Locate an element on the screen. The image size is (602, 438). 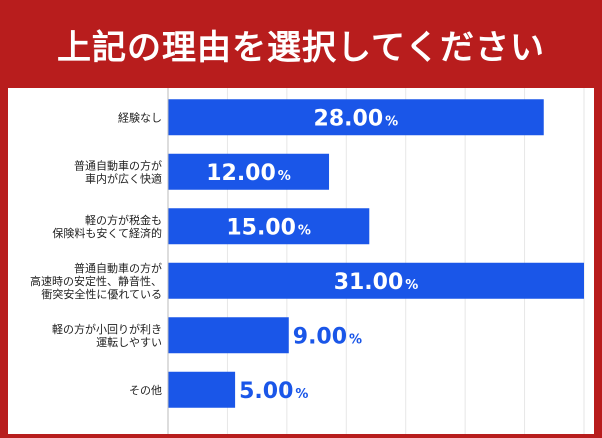
category-label: その他 is located at coordinates (145, 390).